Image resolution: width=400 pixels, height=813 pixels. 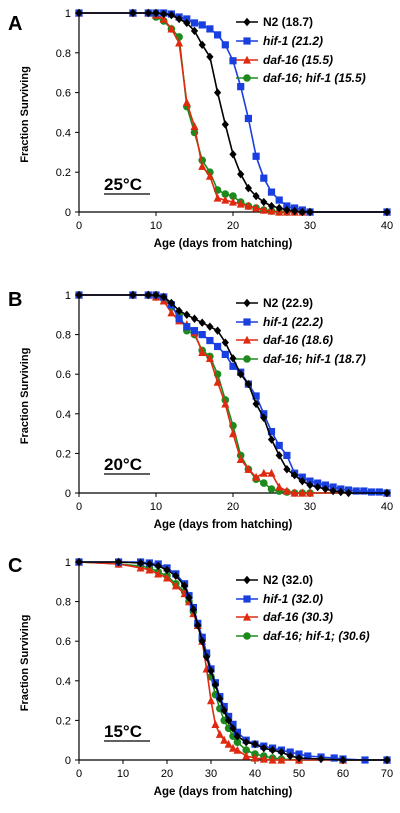 What do you see at coordinates (233, 507) in the screenshot?
I see `x-tick-label: 20` at bounding box center [233, 507].